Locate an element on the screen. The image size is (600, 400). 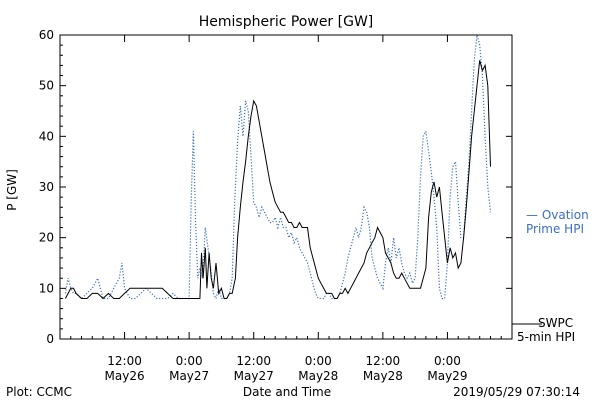
y-tick-label: 40 is located at coordinates (46, 136).